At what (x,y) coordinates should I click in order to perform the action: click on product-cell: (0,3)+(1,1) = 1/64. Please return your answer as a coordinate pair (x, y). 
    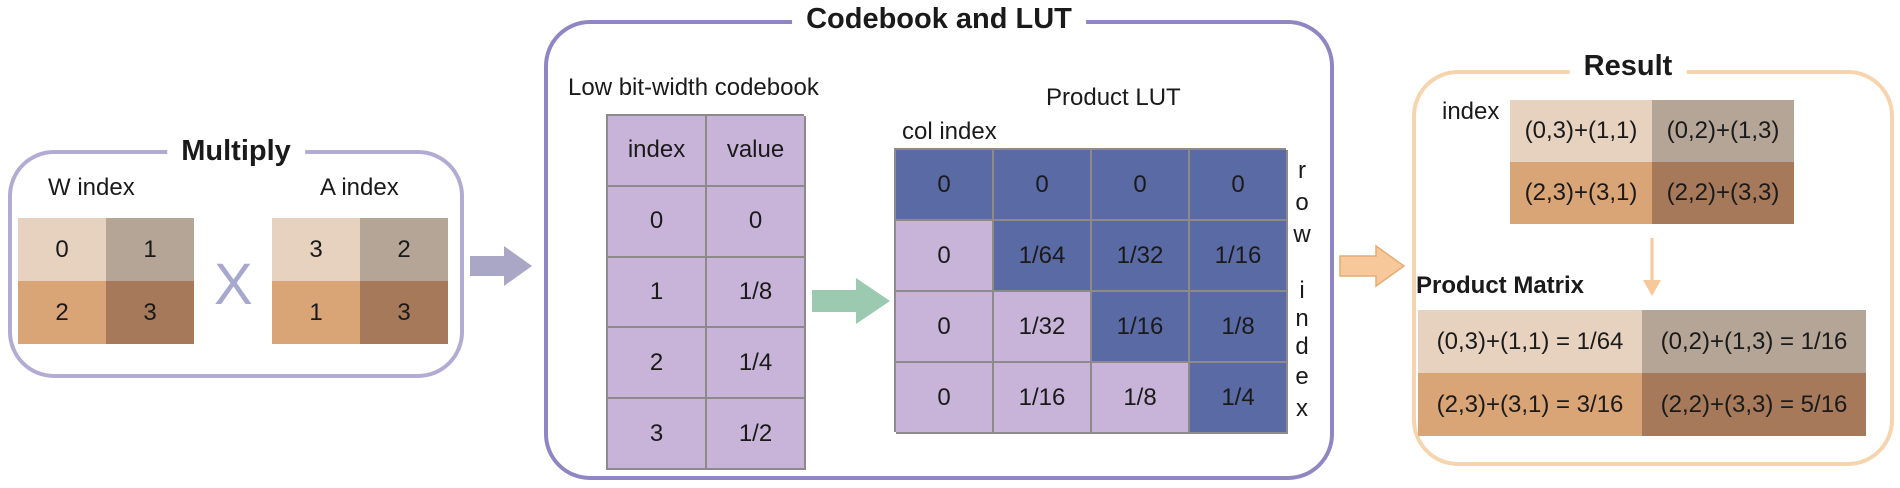
    Looking at the image, I should click on (1530, 341).